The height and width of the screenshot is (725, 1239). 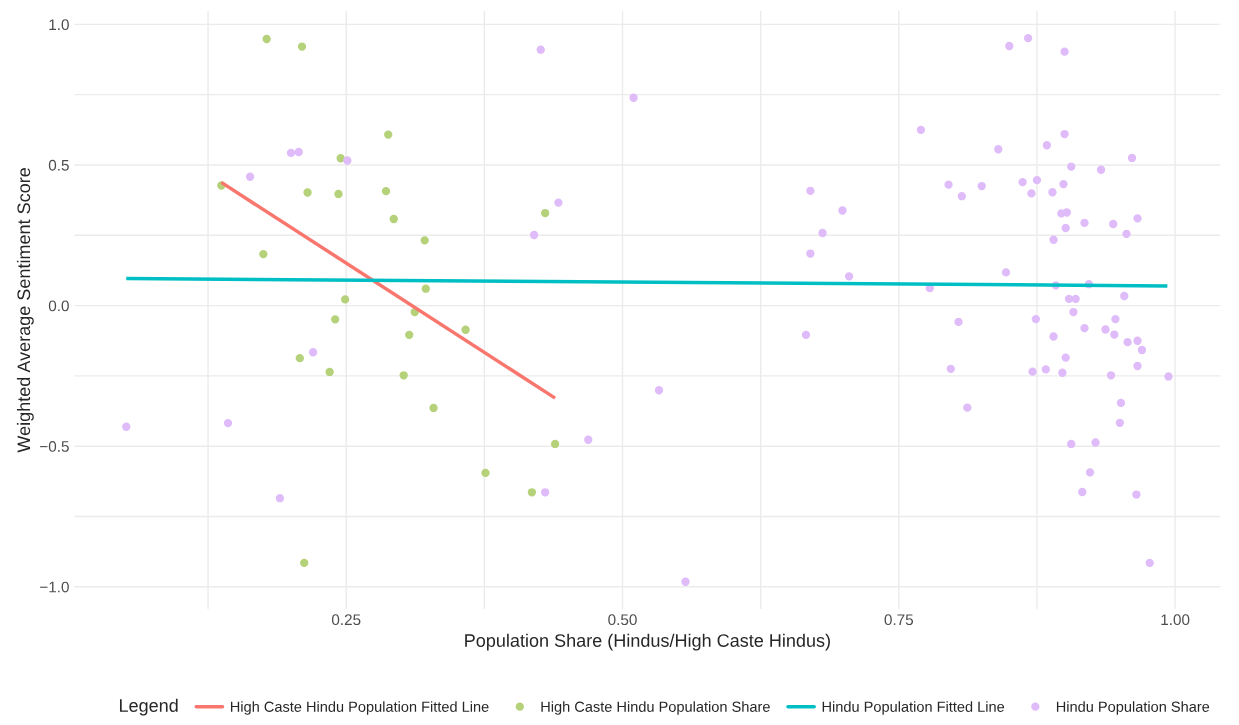 I want to click on y-tick-label: 0.5, so click(x=58, y=165).